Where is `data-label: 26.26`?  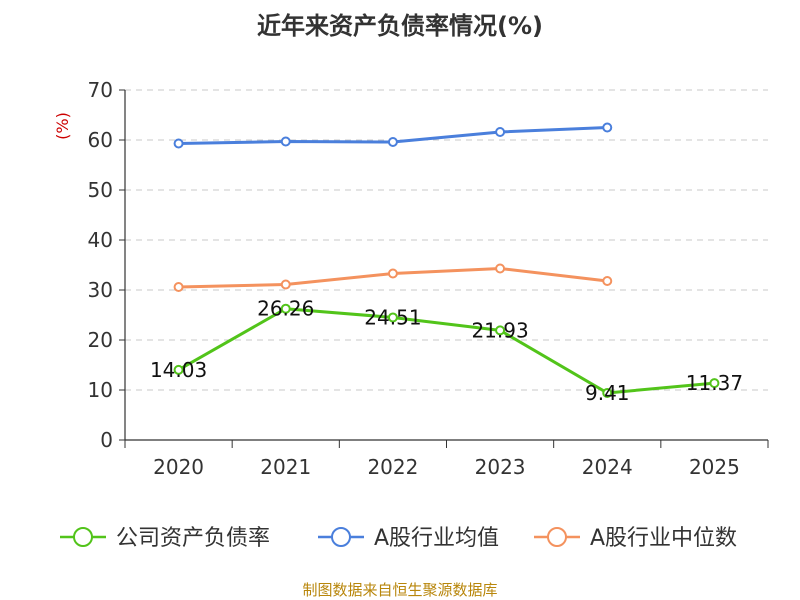
data-label: 26.26 is located at coordinates (285, 309).